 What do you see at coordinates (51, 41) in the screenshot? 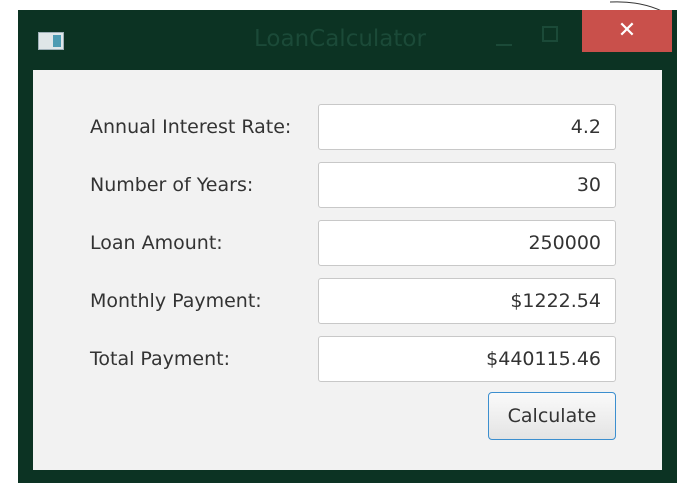
I see `app-icon` at bounding box center [51, 41].